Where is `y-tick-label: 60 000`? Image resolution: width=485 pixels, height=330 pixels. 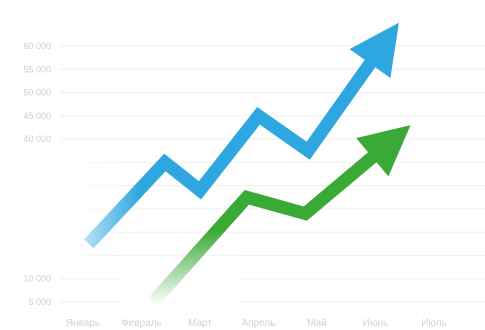
y-tick-label: 60 000 is located at coordinates (37, 46).